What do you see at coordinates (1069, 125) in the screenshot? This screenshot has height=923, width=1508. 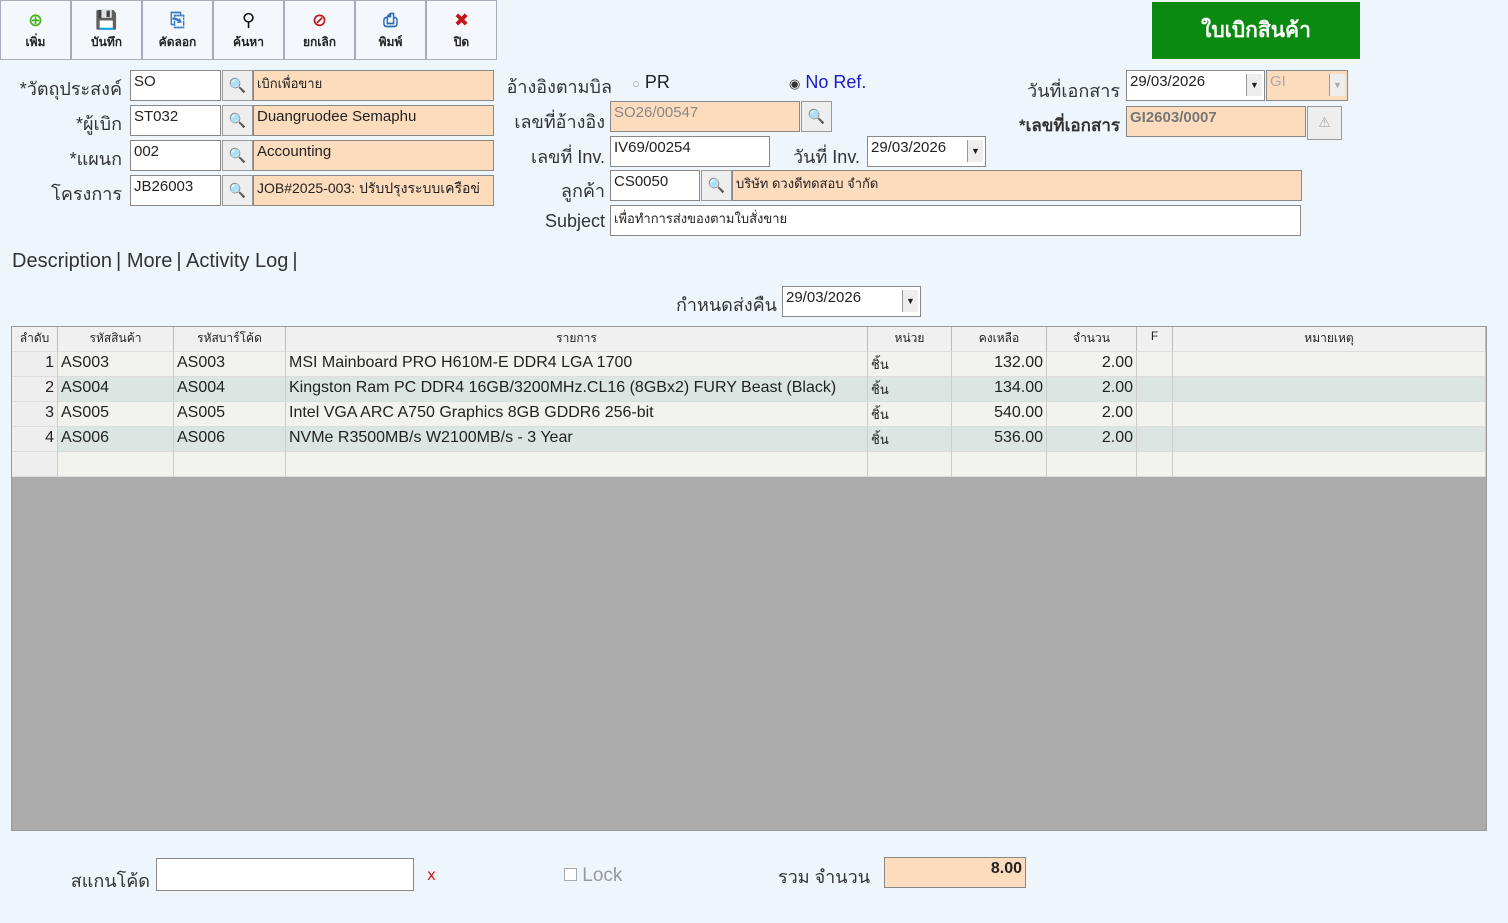 I see `doc-no-label: *เลขที่เอกสาร` at bounding box center [1069, 125].